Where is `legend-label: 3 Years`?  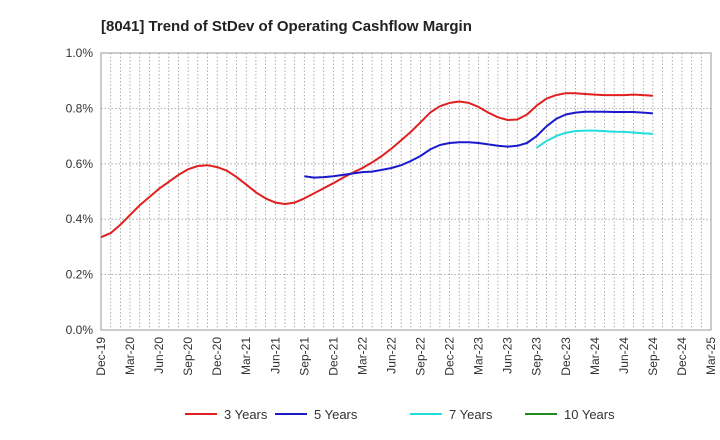
legend-label: 3 Years is located at coordinates (246, 414).